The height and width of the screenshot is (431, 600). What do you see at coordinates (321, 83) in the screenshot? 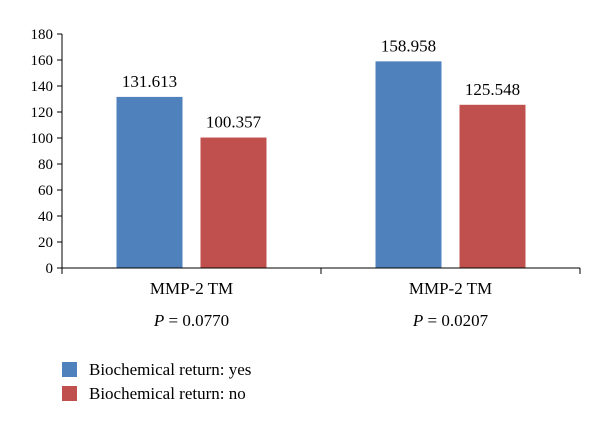
I see `data-labels: 131.613 100.357 158.958 125.548` at bounding box center [321, 83].